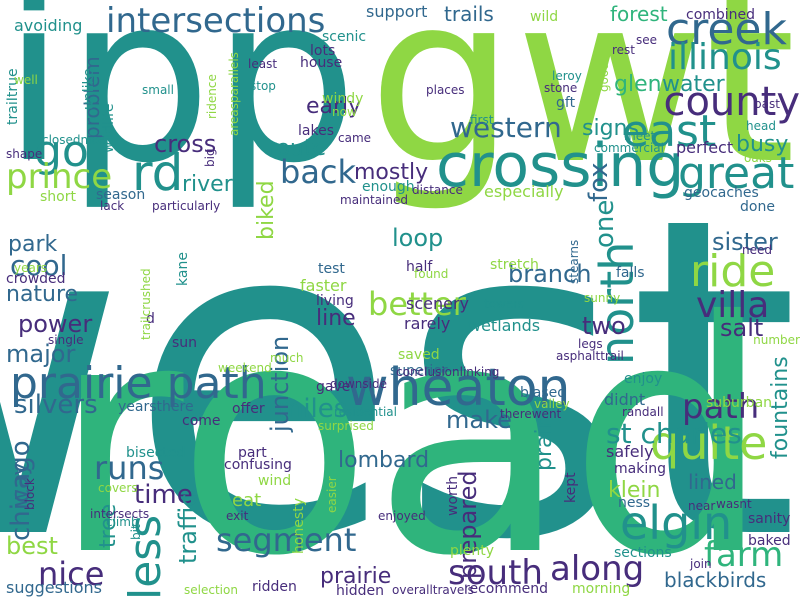  What do you see at coordinates (419, 355) in the screenshot?
I see `word-saved: saved` at bounding box center [419, 355].